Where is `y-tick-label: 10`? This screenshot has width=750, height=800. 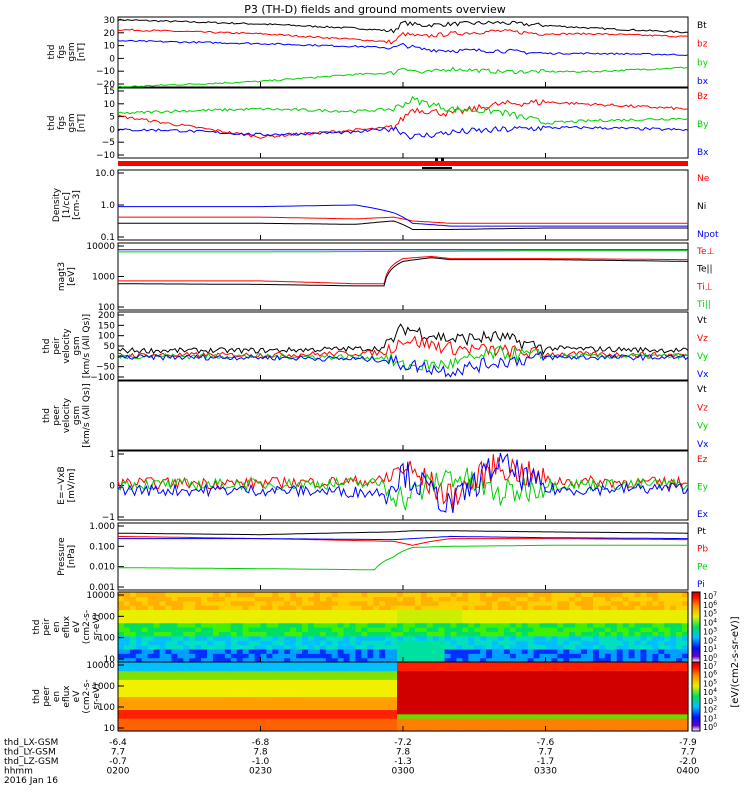 y-tick-label: 10 is located at coordinates (110, 47).